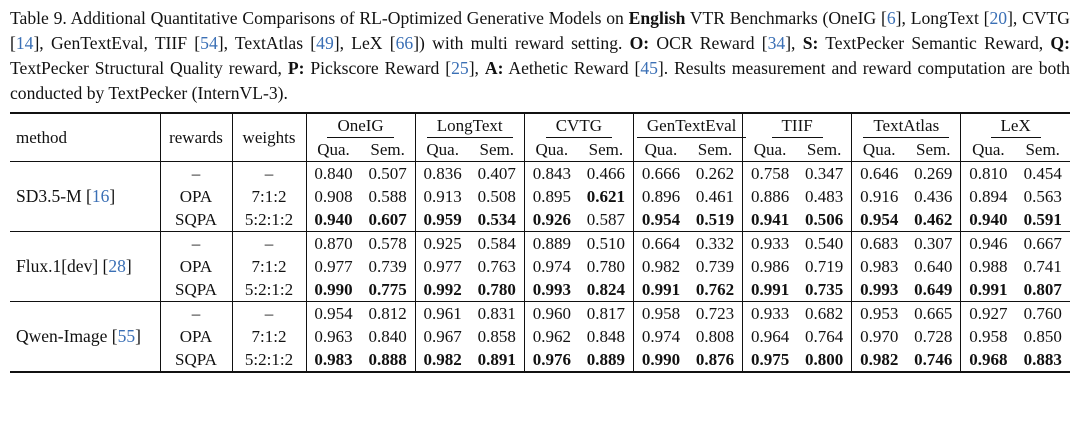 This screenshot has height=432, width=1080. I want to click on score-sem-cell: 0.347, so click(824, 173).